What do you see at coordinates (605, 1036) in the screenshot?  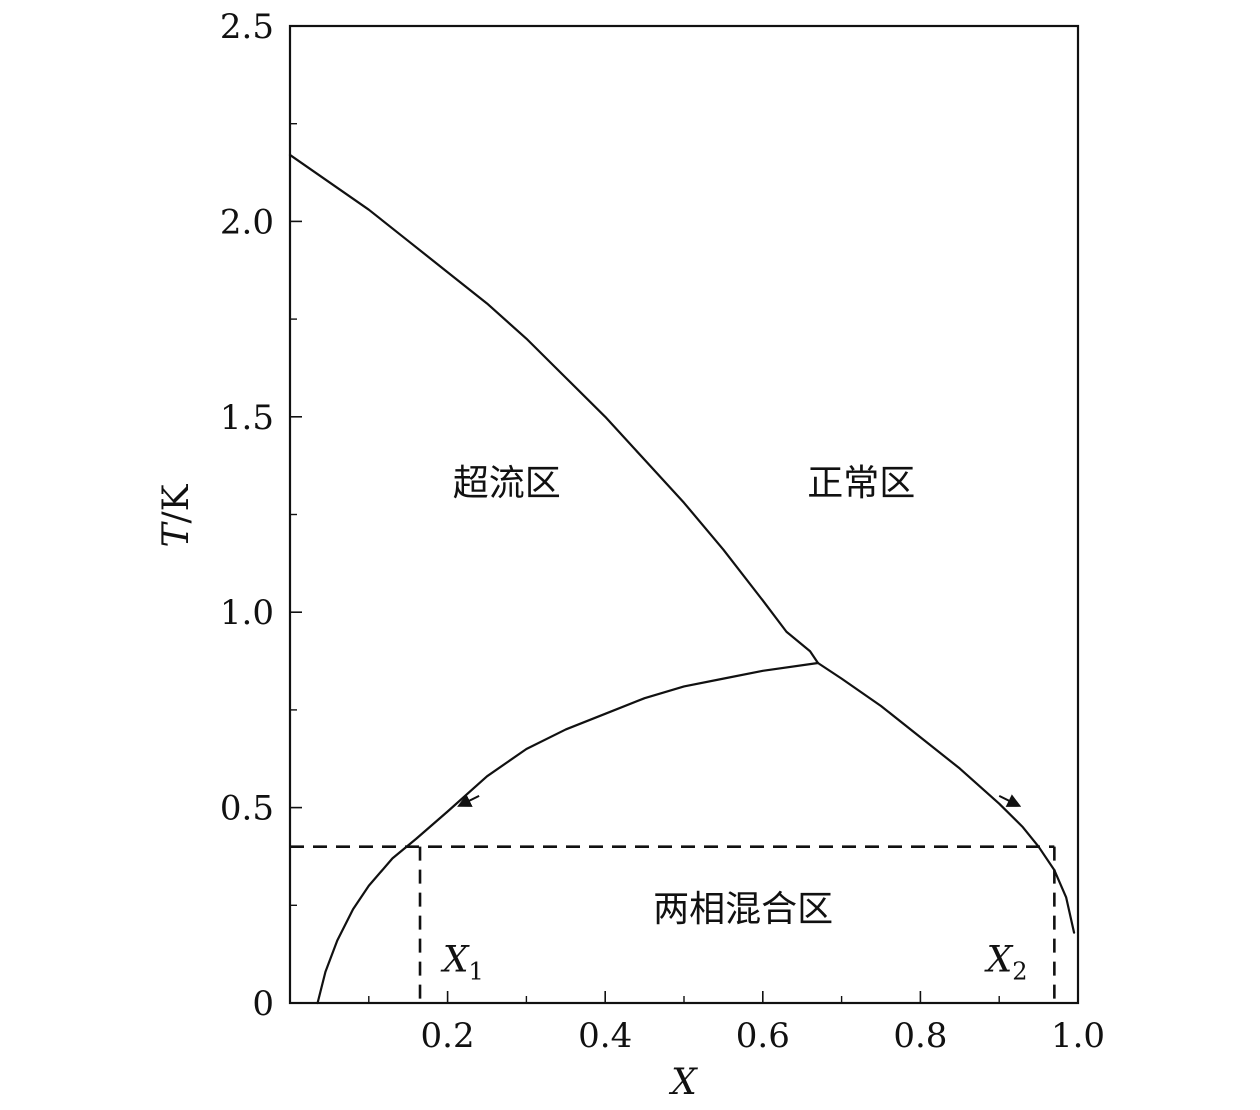 I see `x-tick-label: 0.4` at bounding box center [605, 1036].